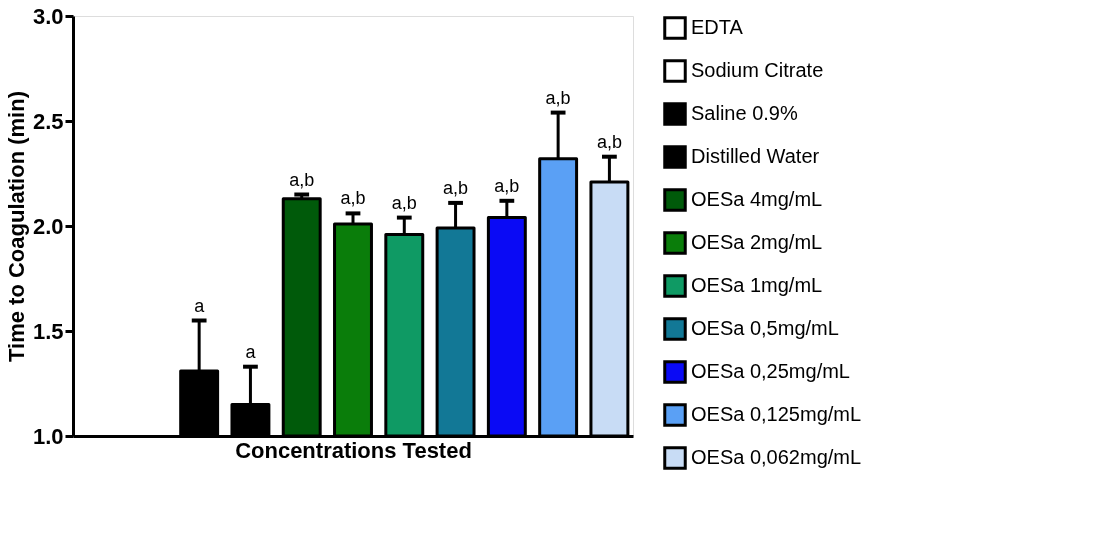 This screenshot has height=548, width=1113. Describe the element at coordinates (765, 328) in the screenshot. I see `legend-label: OESa 0,5mg/mL` at that location.